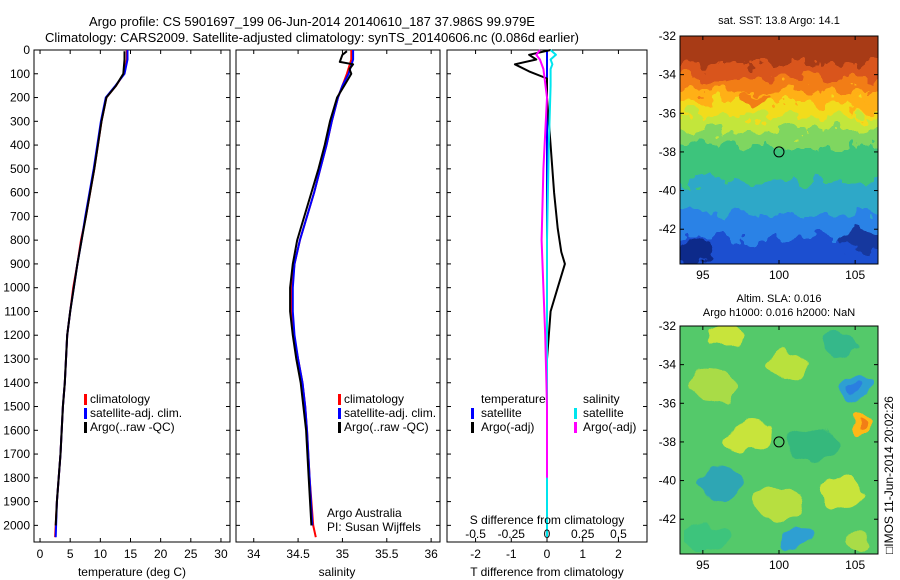 This screenshot has width=900, height=580. What do you see at coordinates (20, 74) in the screenshot?
I see `y-tick-label: 100` at bounding box center [20, 74].